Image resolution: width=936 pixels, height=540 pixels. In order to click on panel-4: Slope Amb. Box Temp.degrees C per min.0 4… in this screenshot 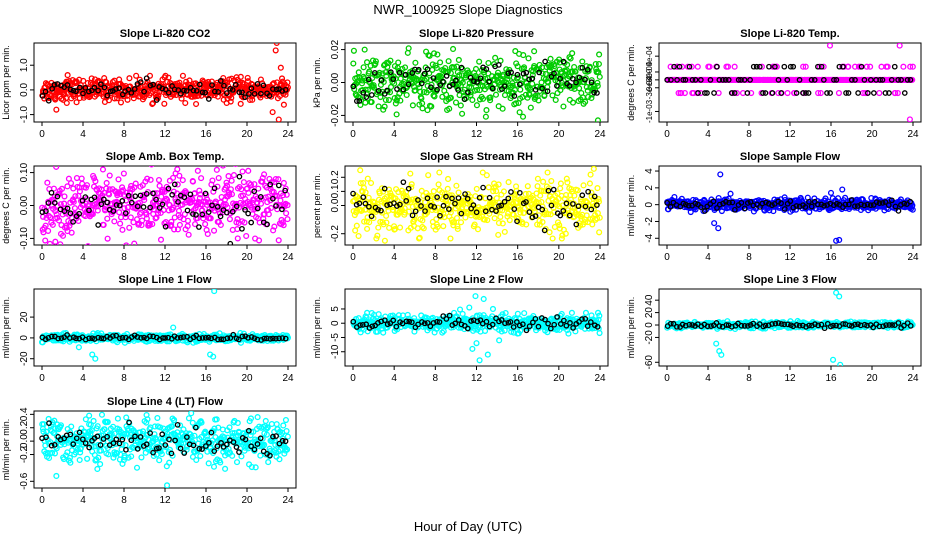, I will do `click(149, 207)`.